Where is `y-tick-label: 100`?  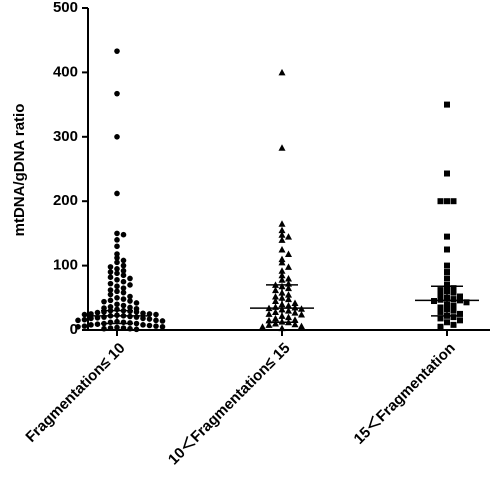 y-tick-label: 100 is located at coordinates (65, 265).